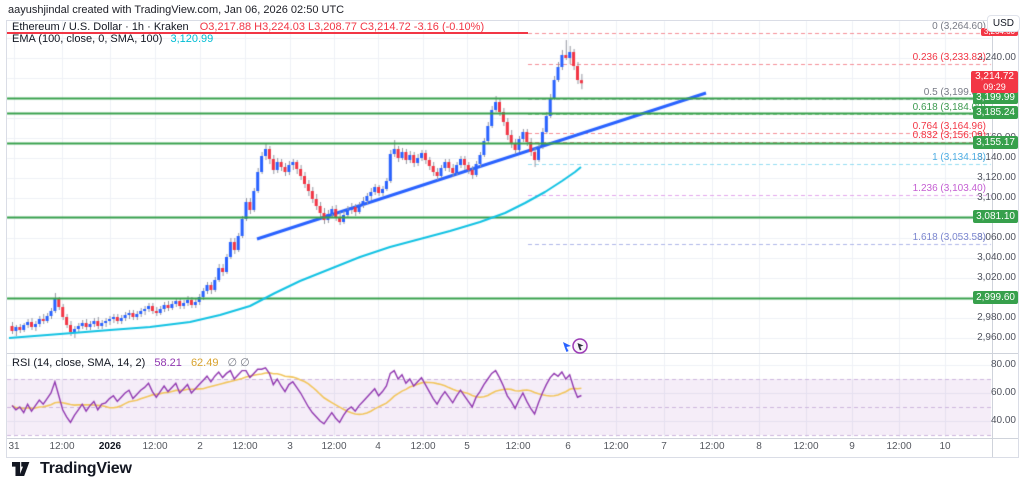 The height and width of the screenshot is (488, 1024). Describe the element at coordinates (86, 468) in the screenshot. I see `brand-name: TradingView` at that location.